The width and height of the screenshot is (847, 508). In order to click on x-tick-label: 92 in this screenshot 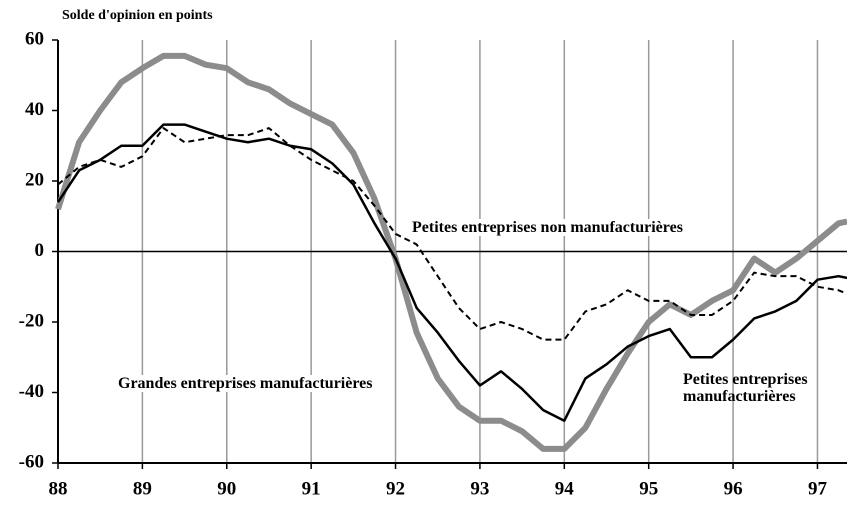, I will do `click(395, 488)`.